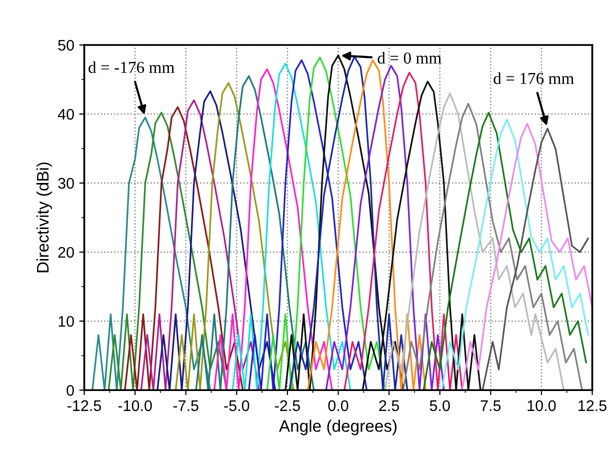  I want to click on x-tick-label: 2.5, so click(389, 406).